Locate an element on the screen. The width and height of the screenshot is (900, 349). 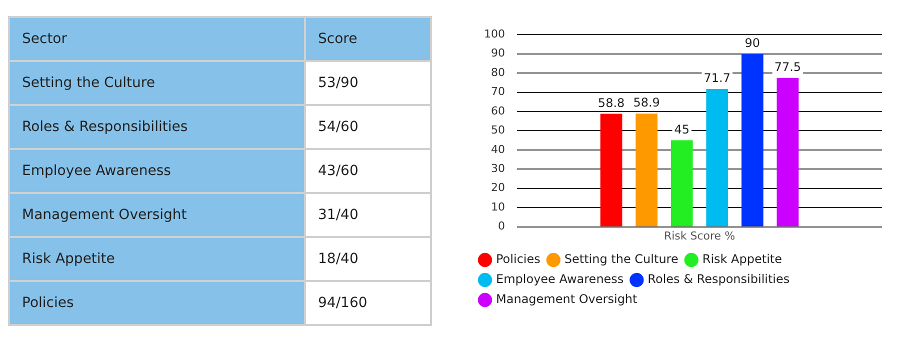
y-tick-label: 20 is located at coordinates (497, 187).